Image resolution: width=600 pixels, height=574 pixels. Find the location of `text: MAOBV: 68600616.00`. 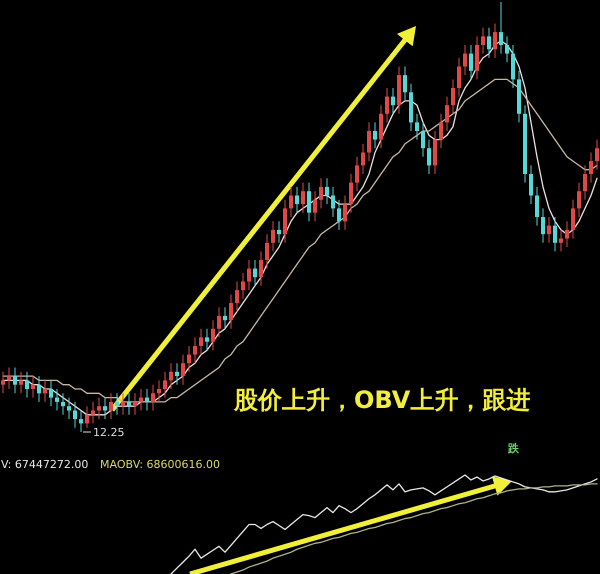

text: MAOBV: 68600616.00 is located at coordinates (160, 464).